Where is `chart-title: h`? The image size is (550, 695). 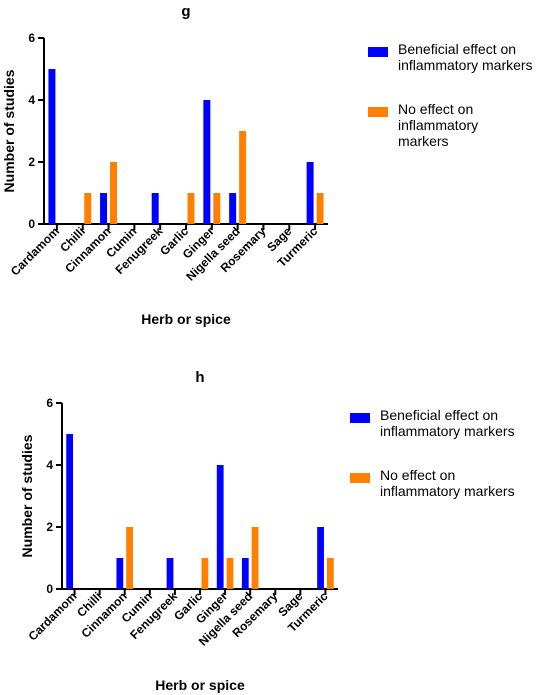
chart-title: h is located at coordinates (199, 377).